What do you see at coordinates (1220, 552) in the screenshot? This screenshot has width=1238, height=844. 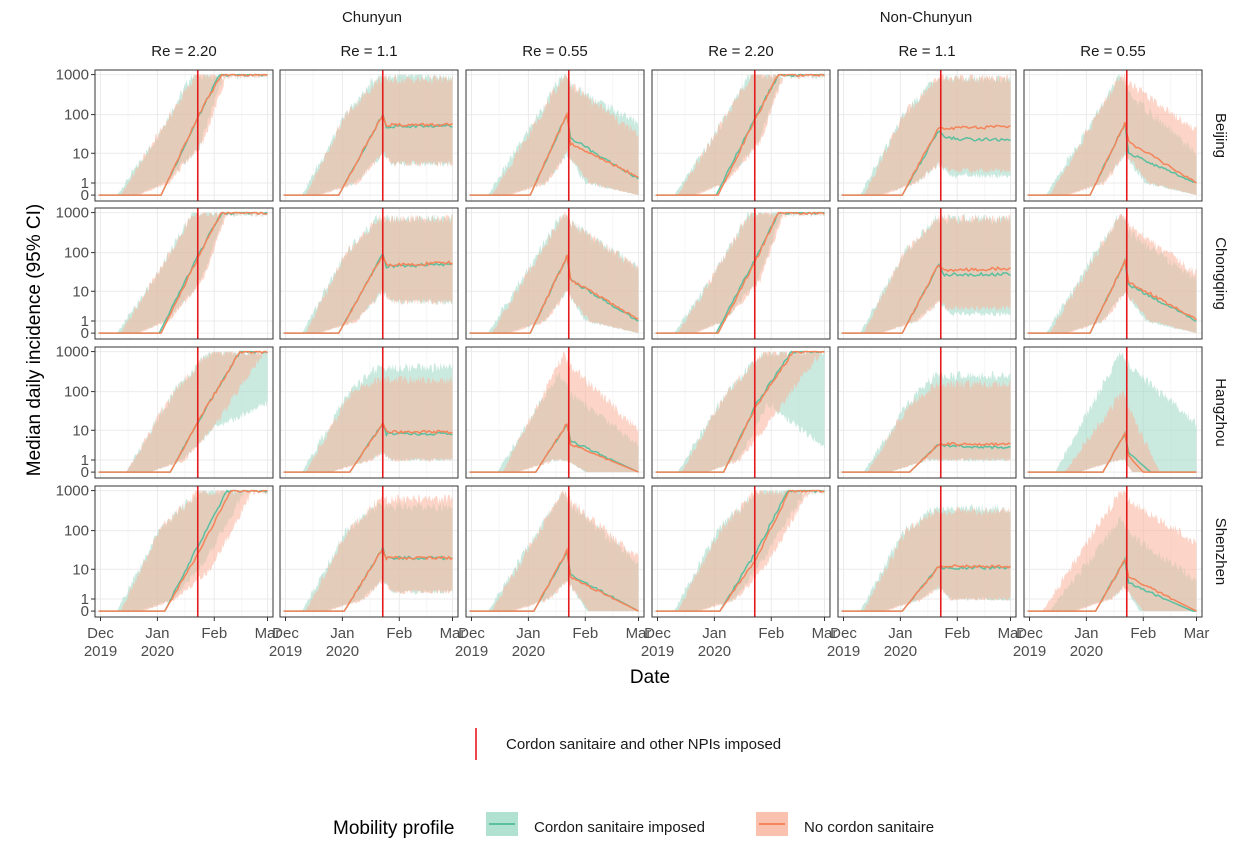 I see `row-strip-label: Shenzhen` at bounding box center [1220, 552].